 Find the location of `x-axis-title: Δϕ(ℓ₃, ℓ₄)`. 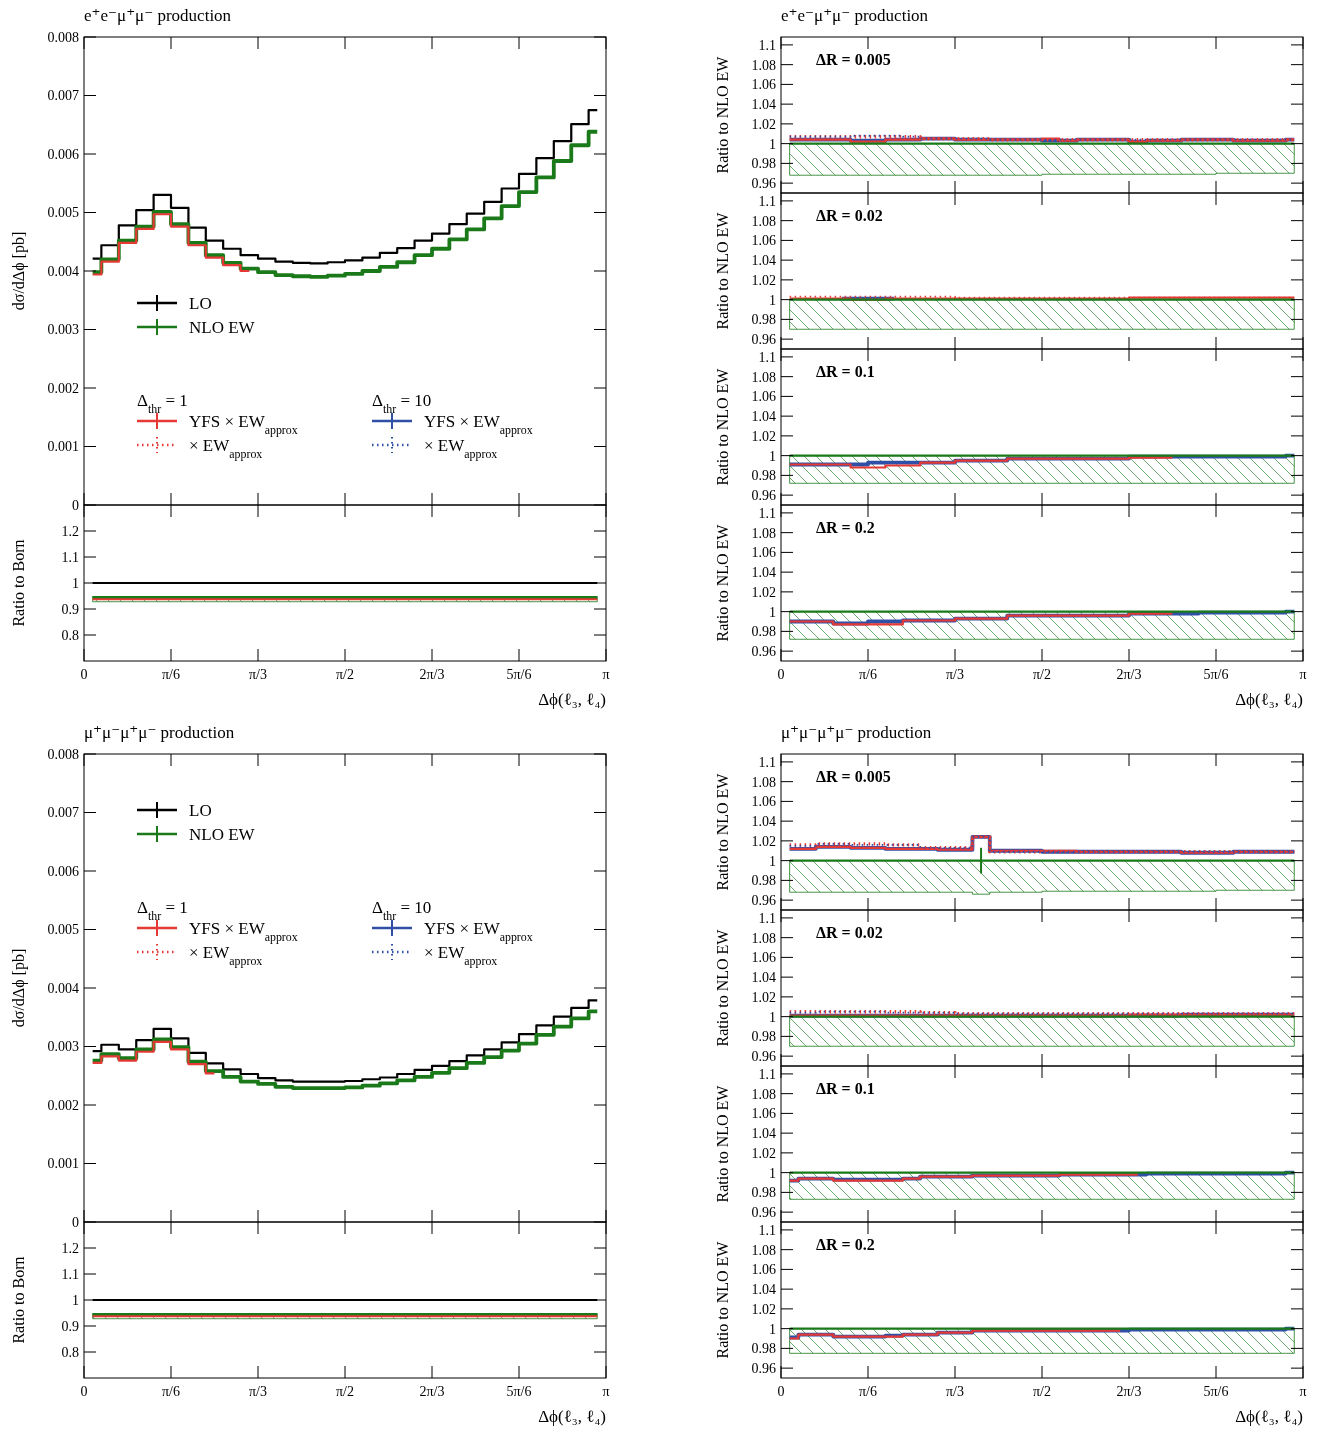

x-axis-title: Δϕ(ℓ₃, ℓ₄) is located at coordinates (1269, 699).